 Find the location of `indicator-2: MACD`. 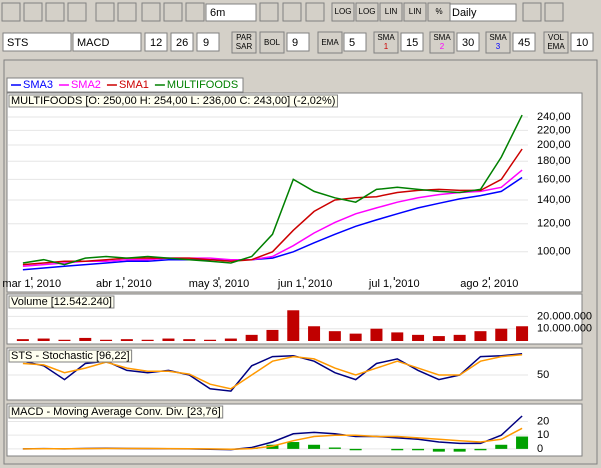

indicator-2: MACD is located at coordinates (93, 43).